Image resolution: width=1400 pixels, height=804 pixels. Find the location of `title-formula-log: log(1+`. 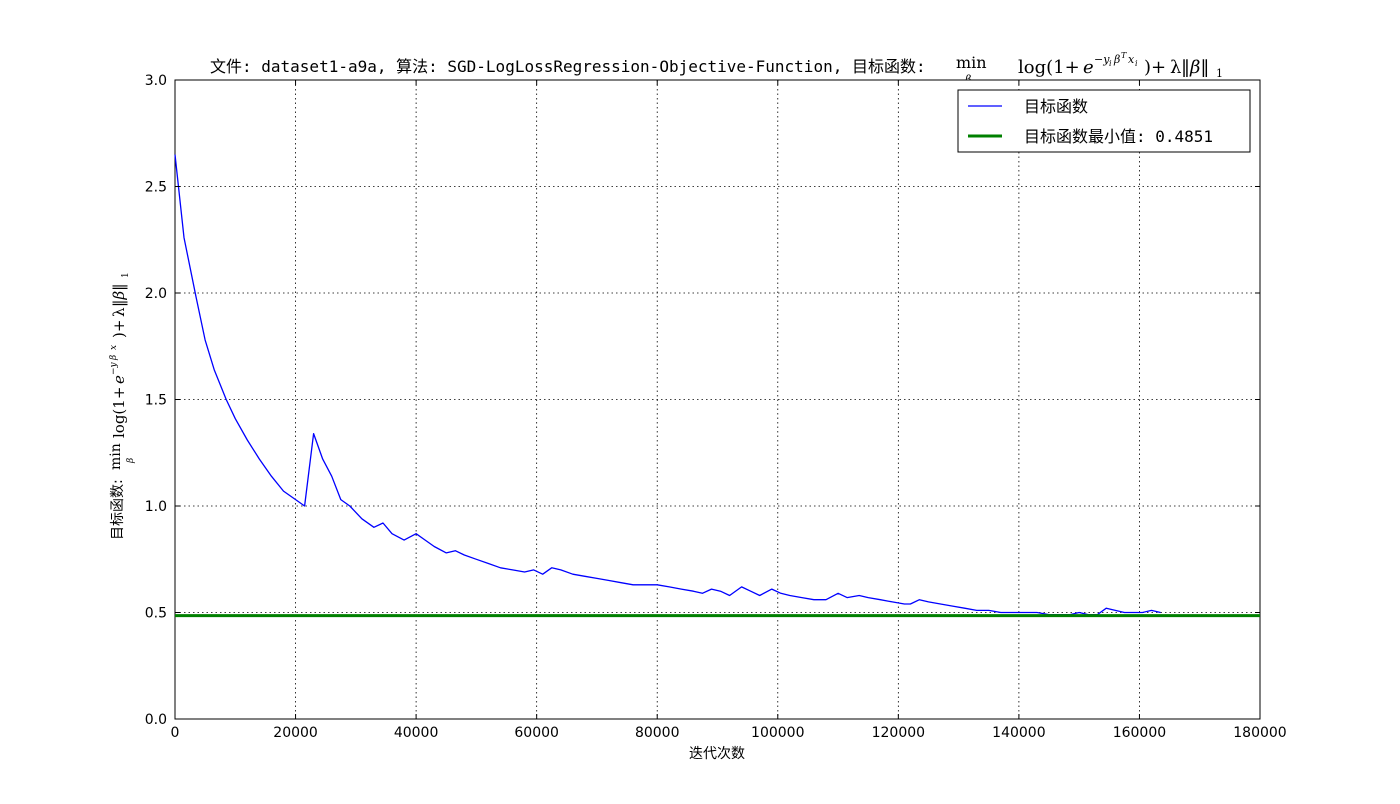

title-formula-log: log(1+ is located at coordinates (1049, 67).